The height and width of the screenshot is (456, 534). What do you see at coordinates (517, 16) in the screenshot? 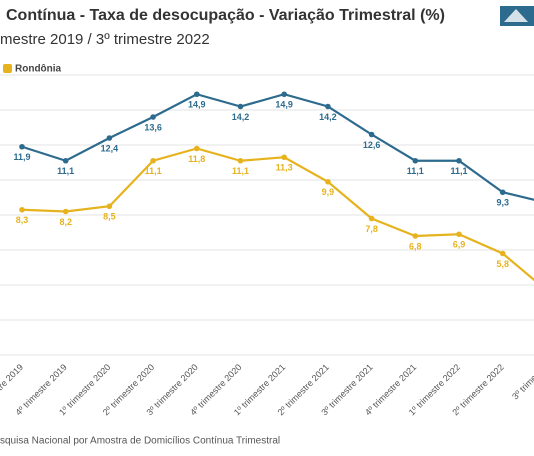
I see `logo` at bounding box center [517, 16].